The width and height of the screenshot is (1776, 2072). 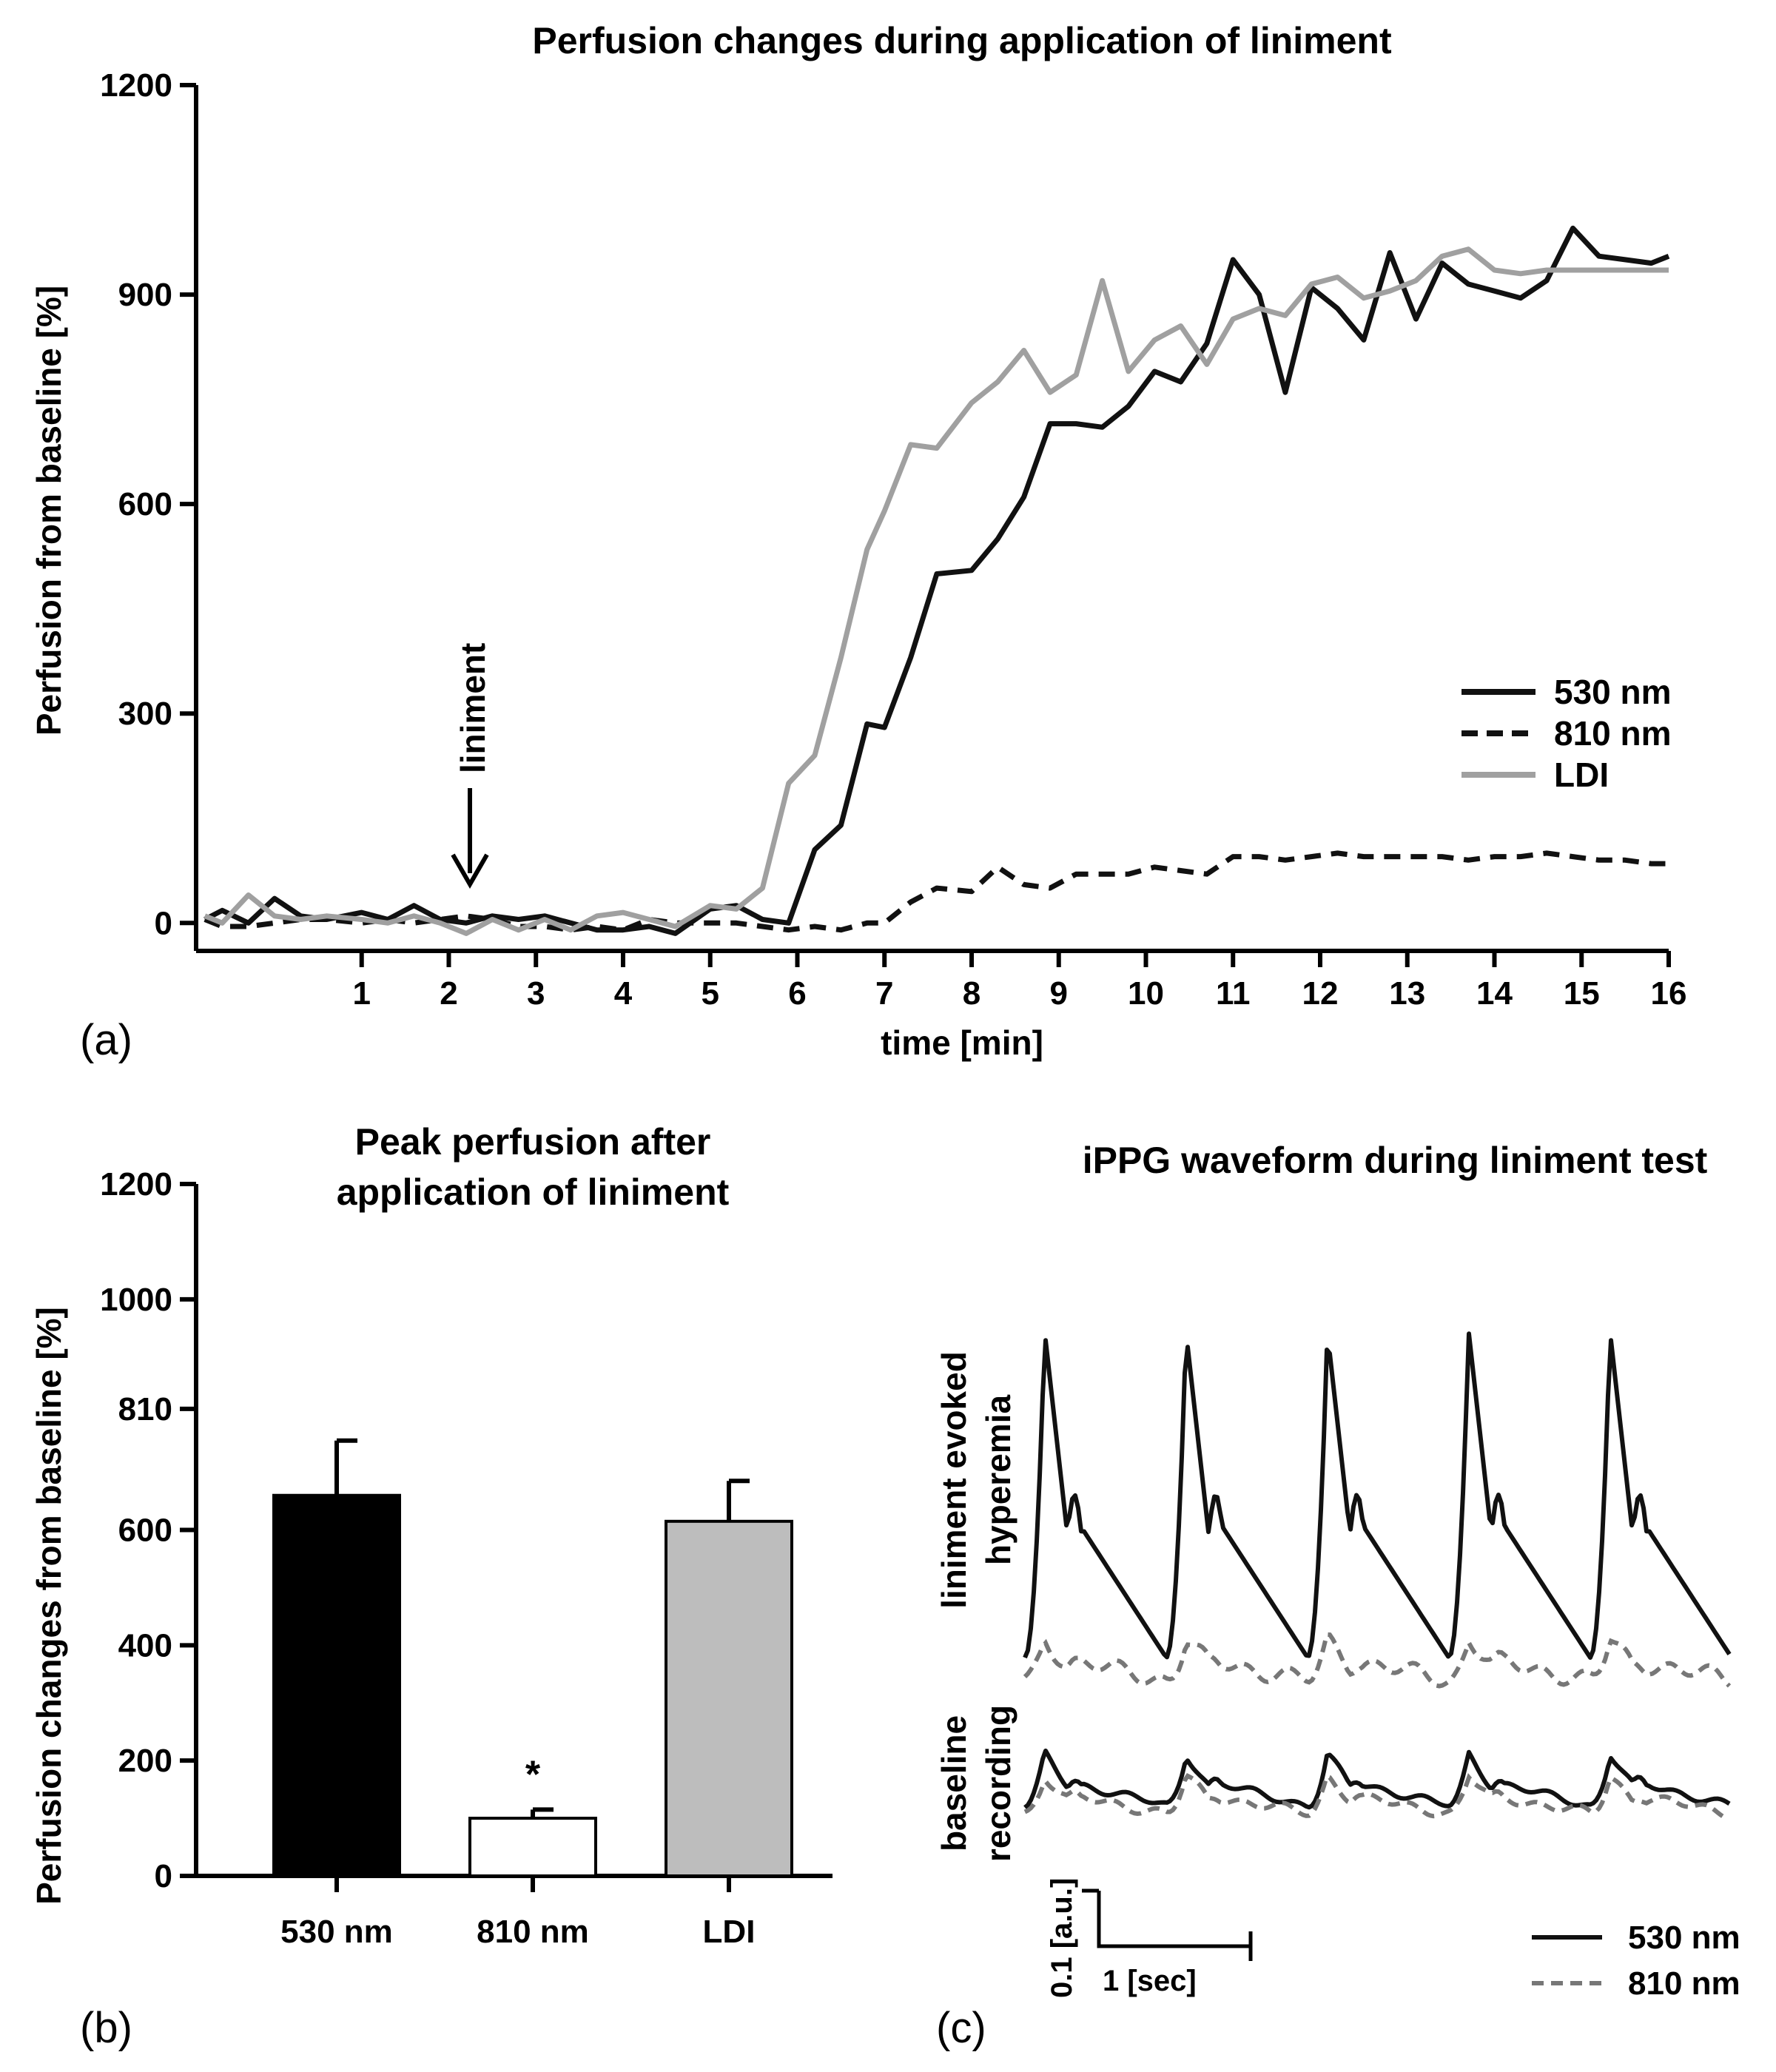 I want to click on panel-a-x-tick-label: 8, so click(x=971, y=993).